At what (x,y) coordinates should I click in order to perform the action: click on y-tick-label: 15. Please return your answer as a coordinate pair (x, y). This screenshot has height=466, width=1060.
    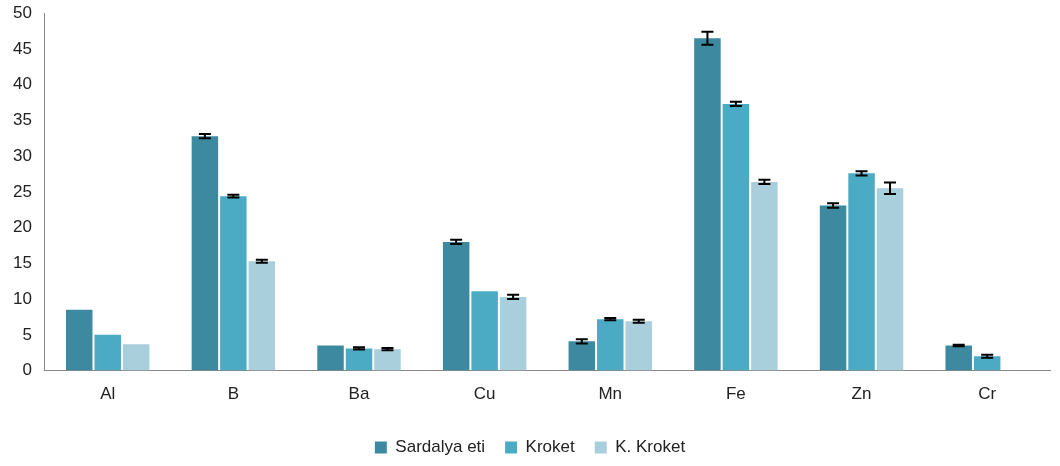
    Looking at the image, I should click on (22, 263).